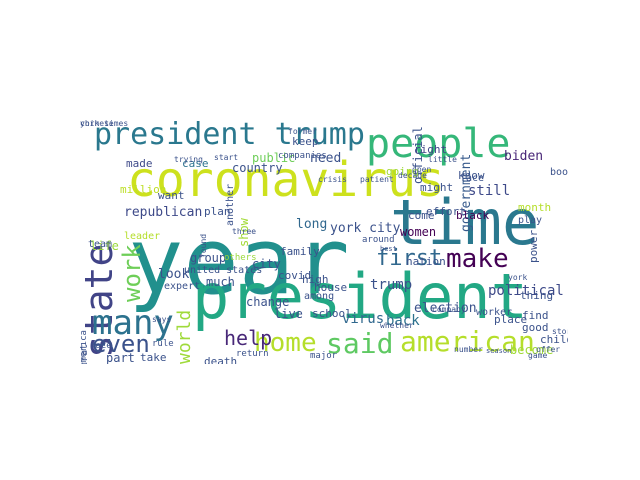  What do you see at coordinates (477, 259) in the screenshot?
I see `word-make: make` at bounding box center [477, 259].